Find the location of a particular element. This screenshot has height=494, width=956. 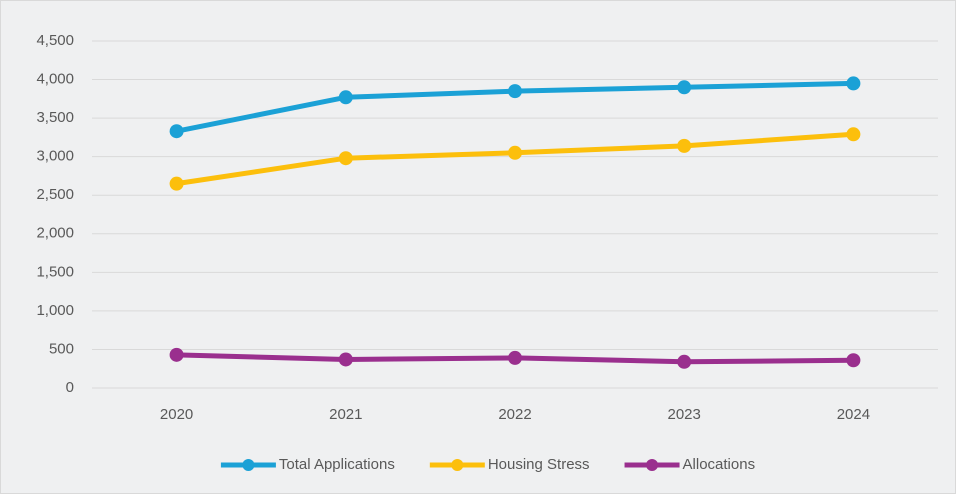

x-tick-label: 2021 is located at coordinates (345, 414).